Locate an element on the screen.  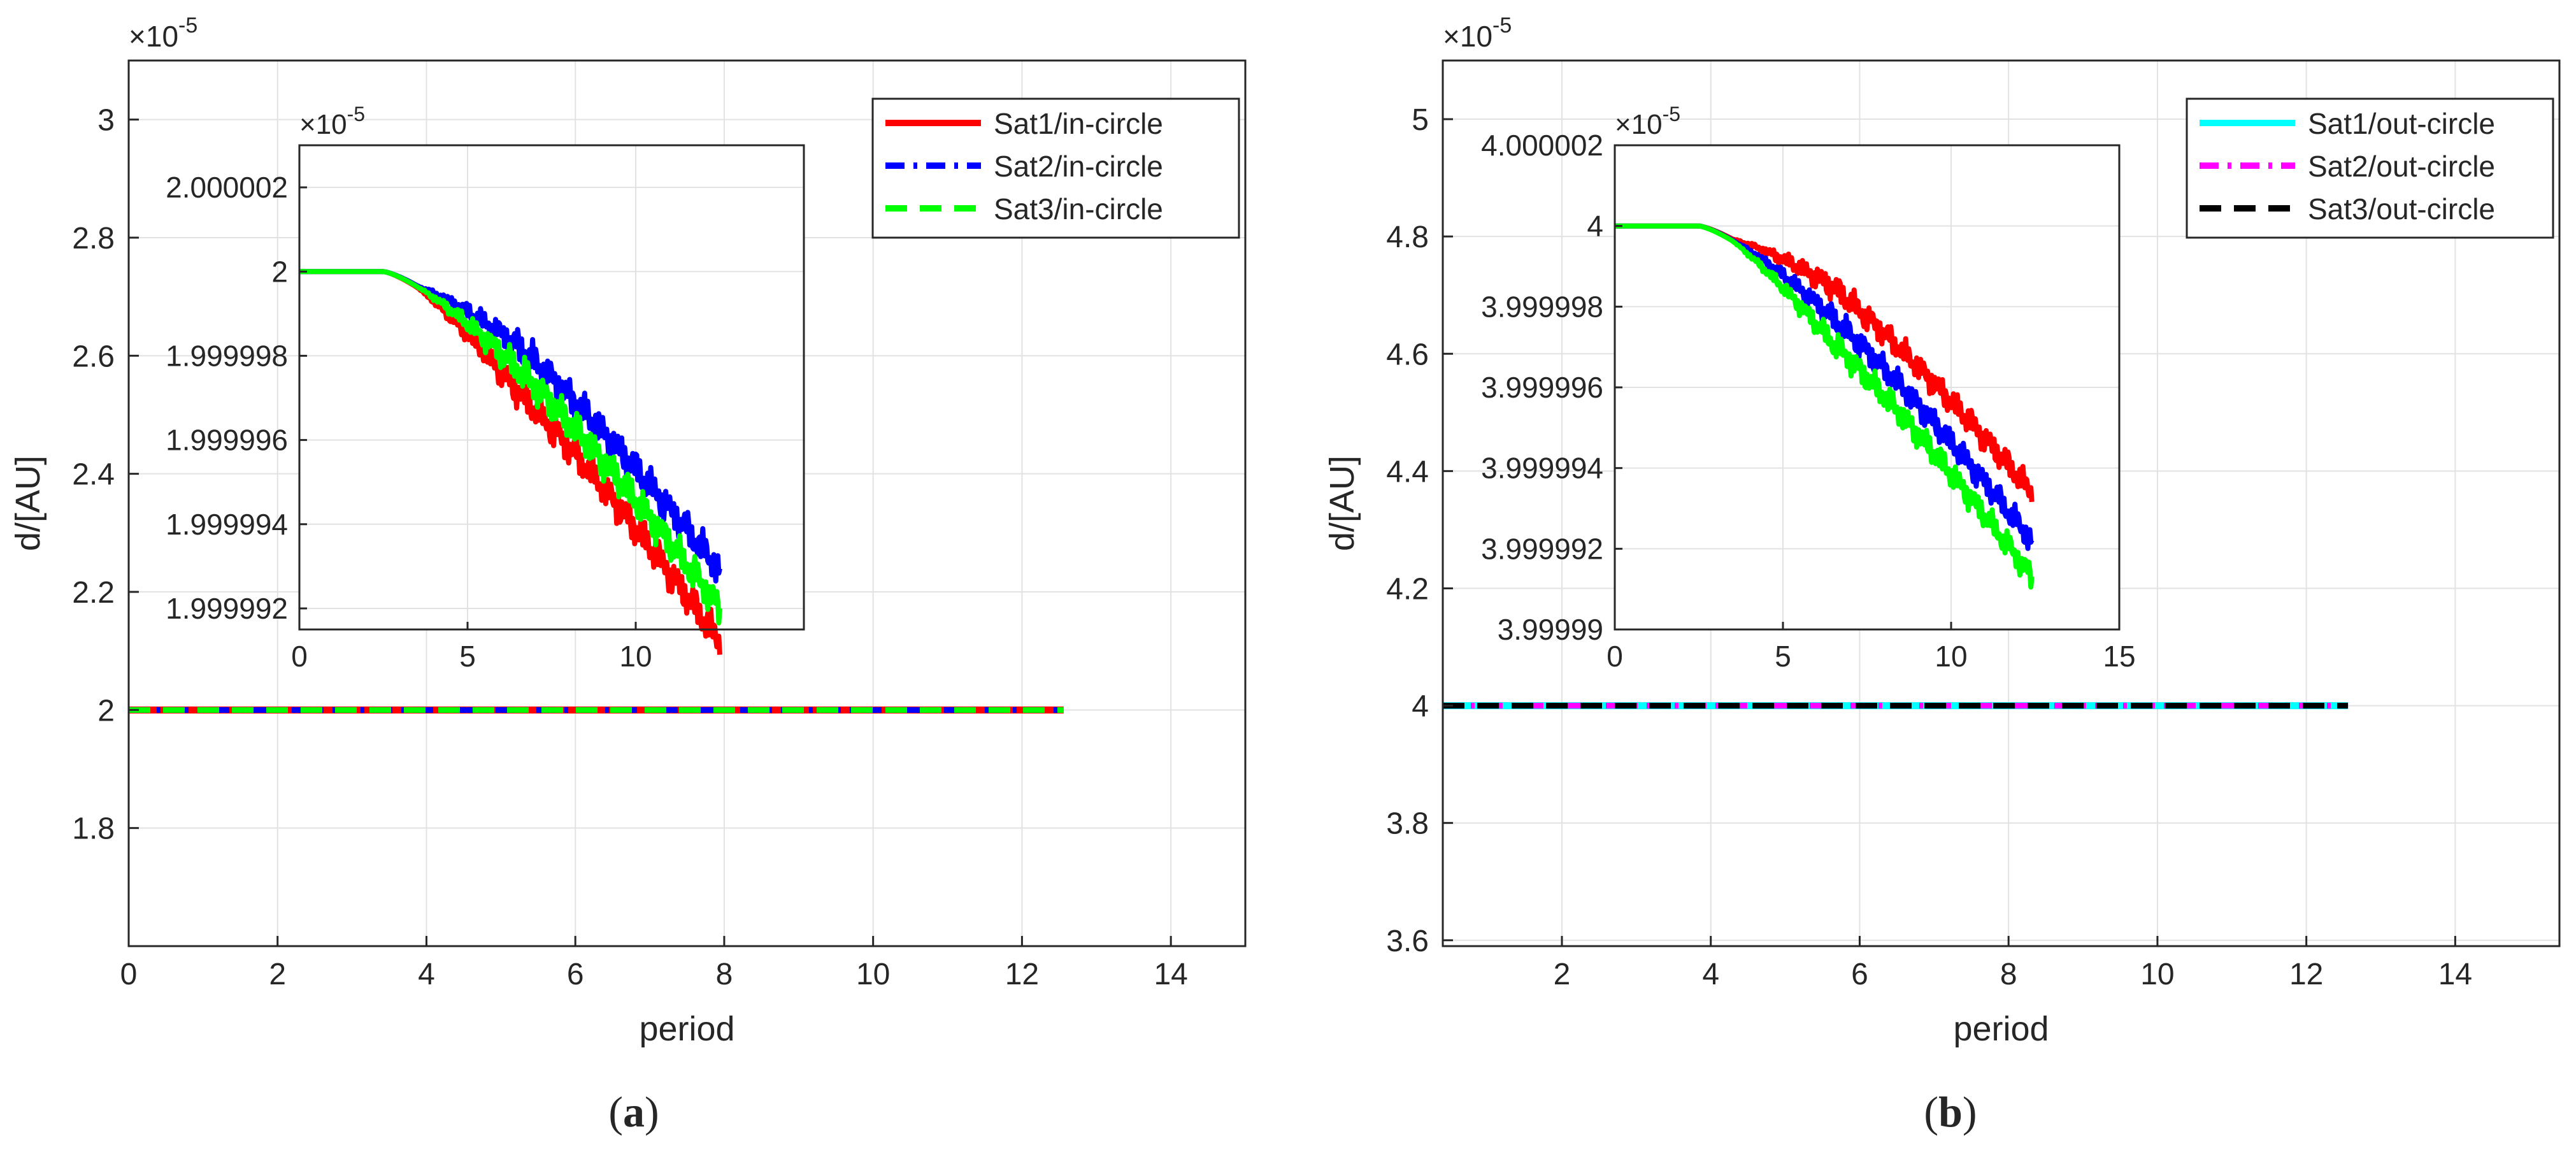
inset-box is located at coordinates (551, 388).